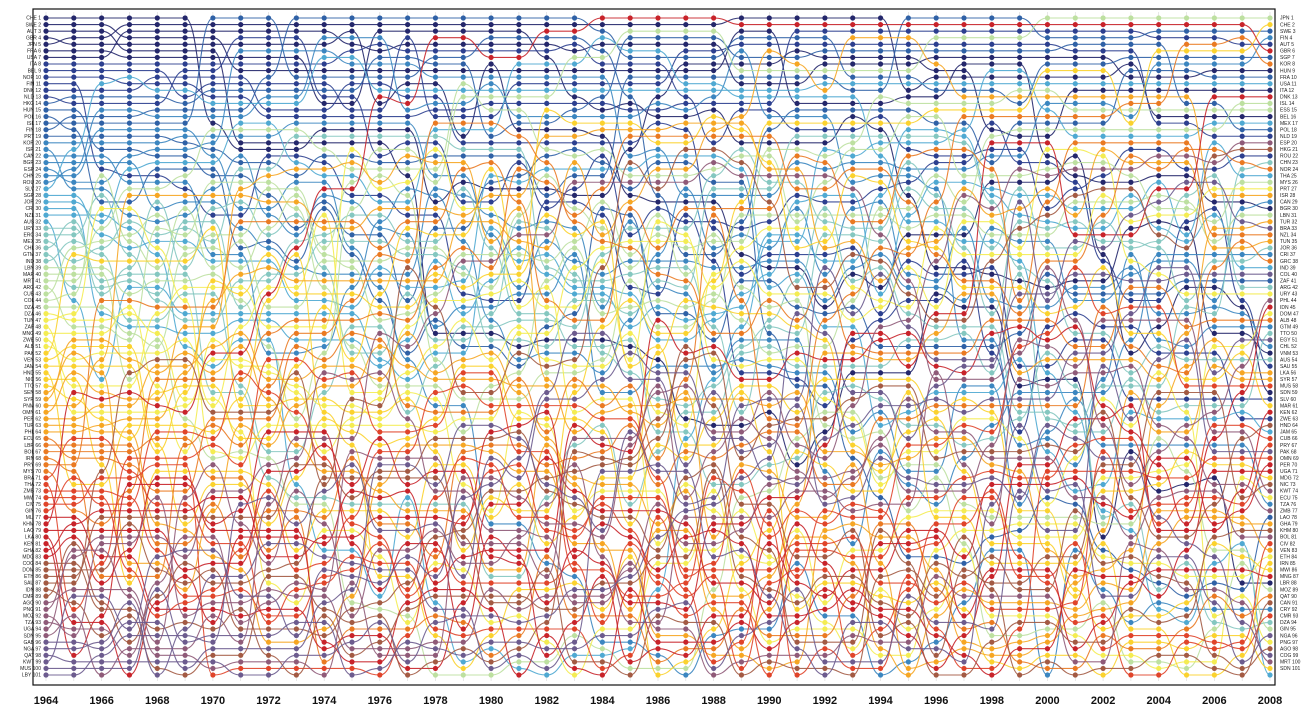  Describe the element at coordinates (32, 656) in the screenshot. I see `left-rank-label: QAT 98` at that location.